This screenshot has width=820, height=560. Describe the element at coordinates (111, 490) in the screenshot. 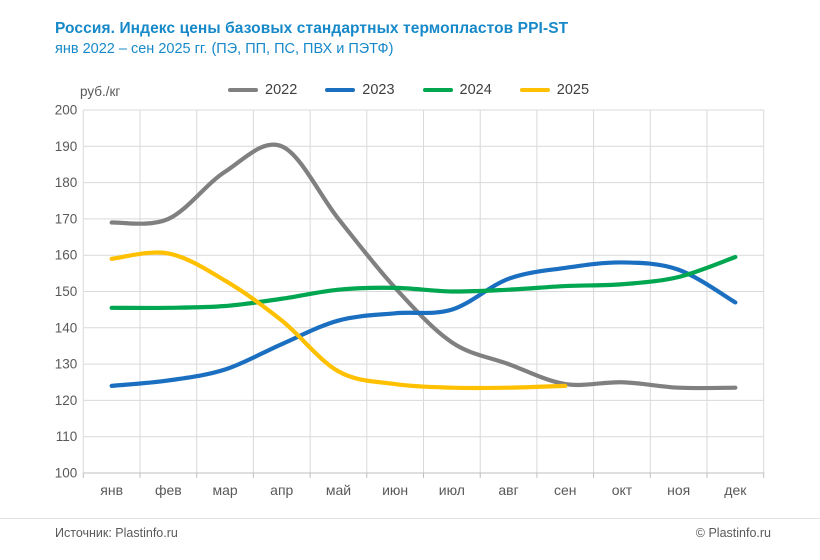

I see `x-tick-label: янв` at that location.